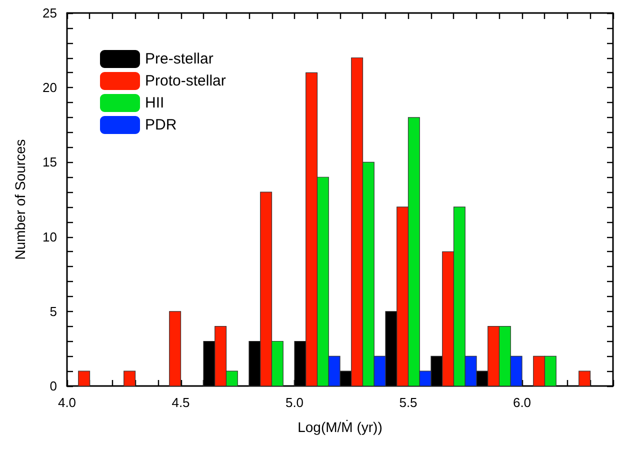  I want to click on legend-label: PDR, so click(161, 125).